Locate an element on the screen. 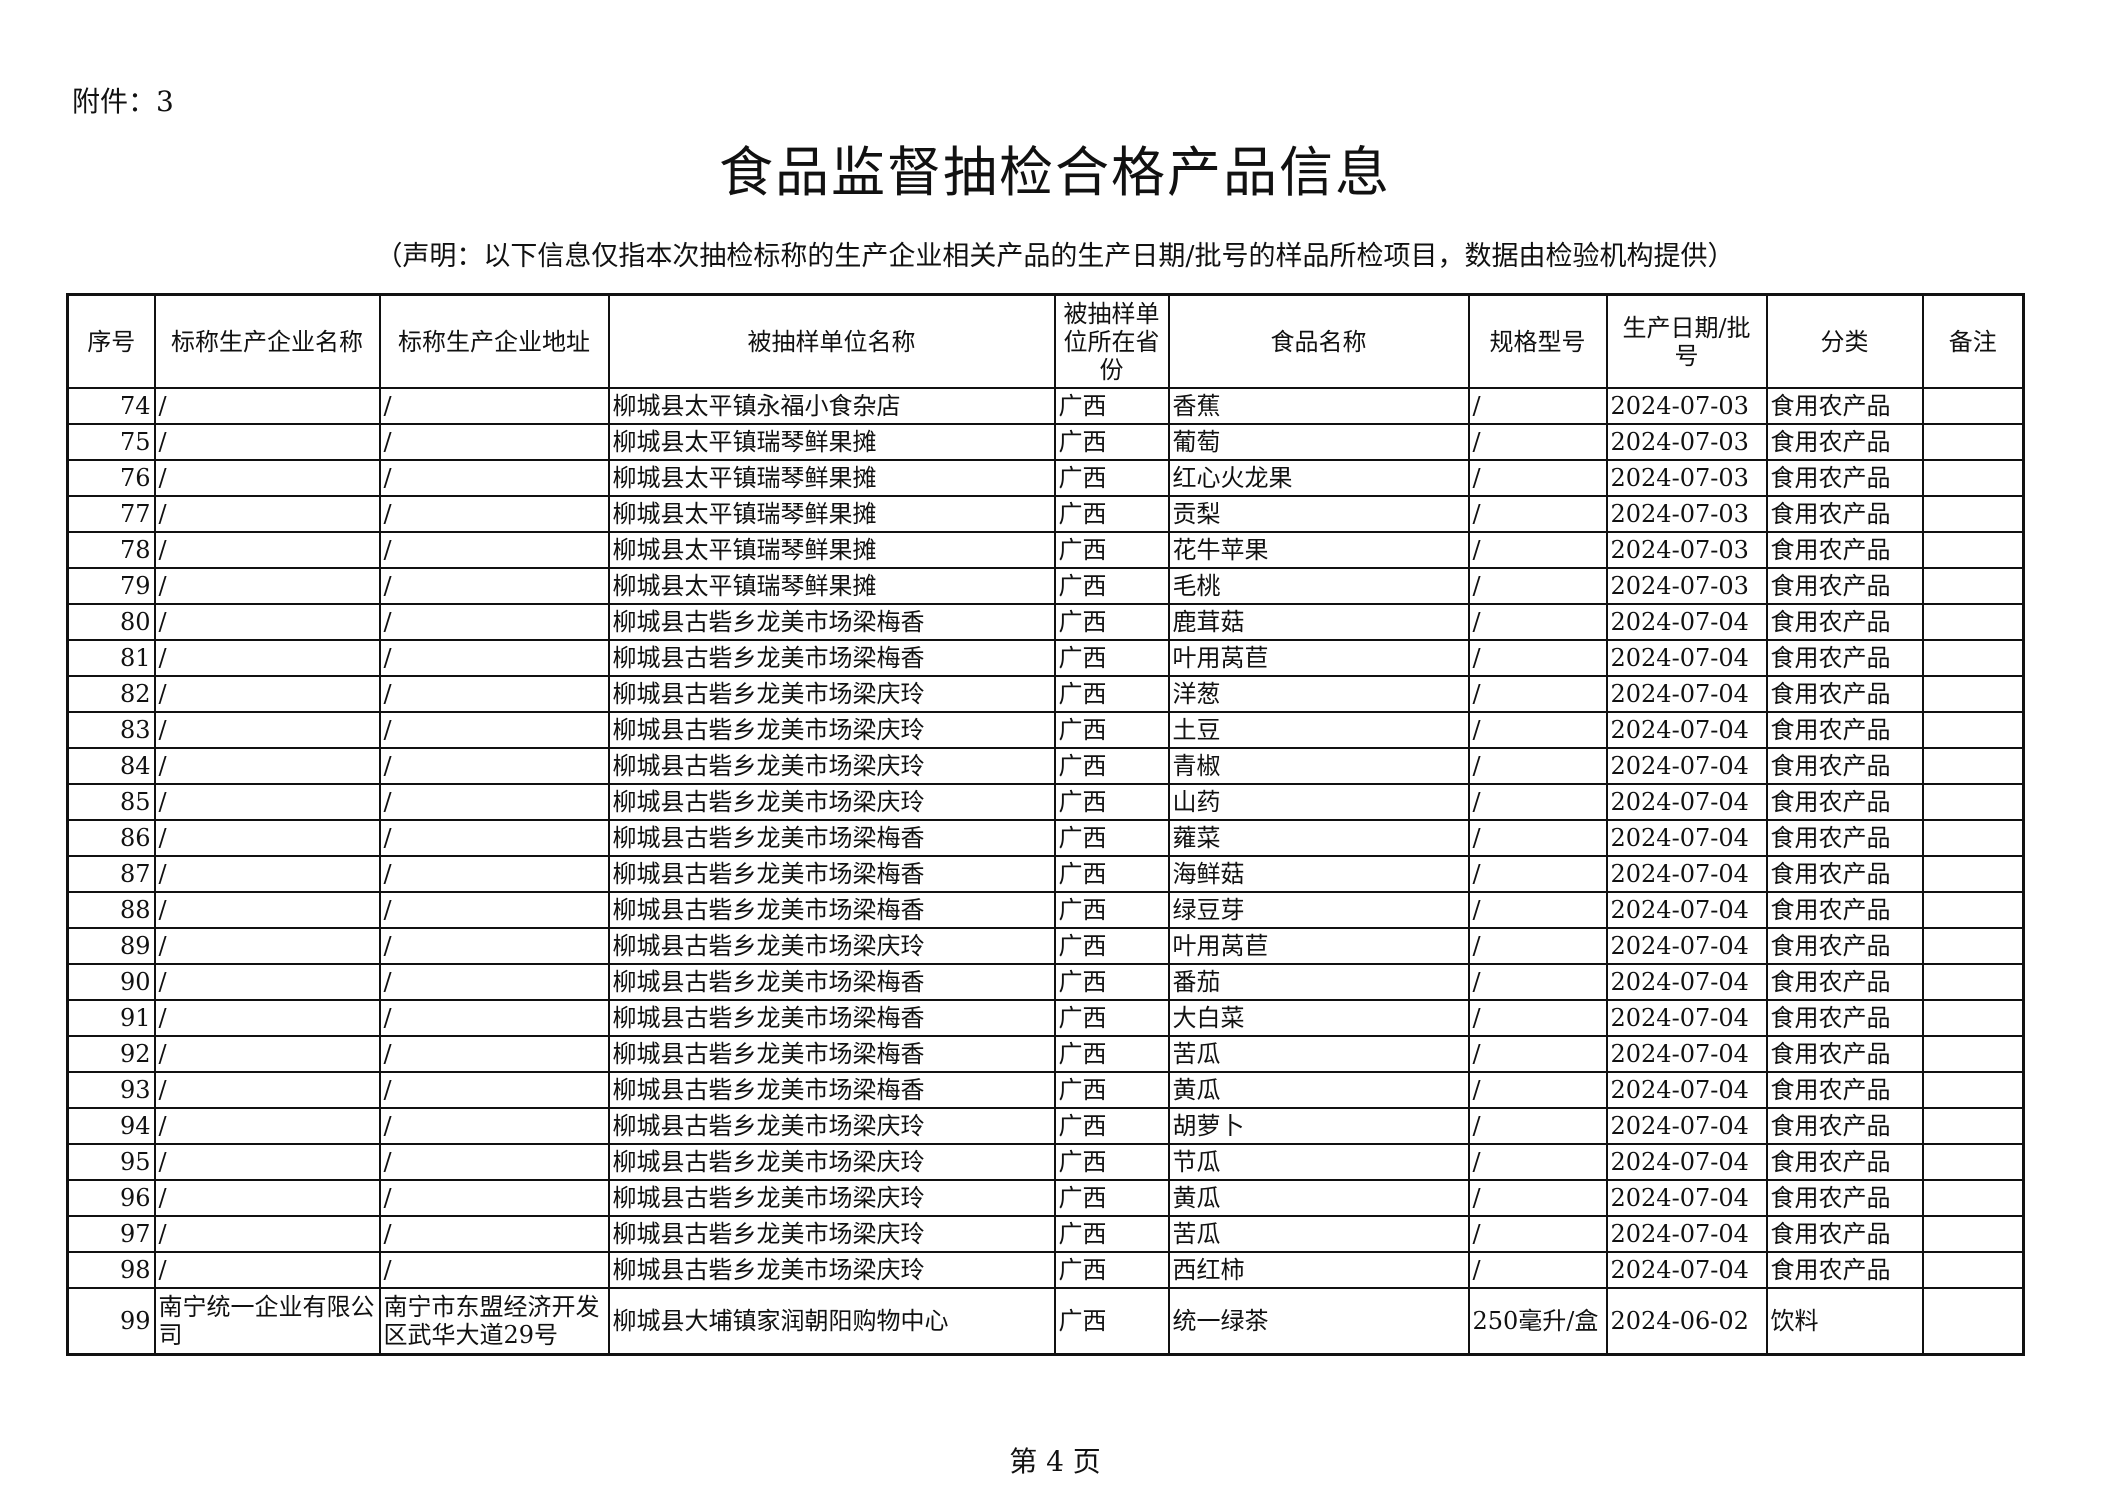 The image size is (2110, 1490). table-cell: 92 is located at coordinates (111, 1054).